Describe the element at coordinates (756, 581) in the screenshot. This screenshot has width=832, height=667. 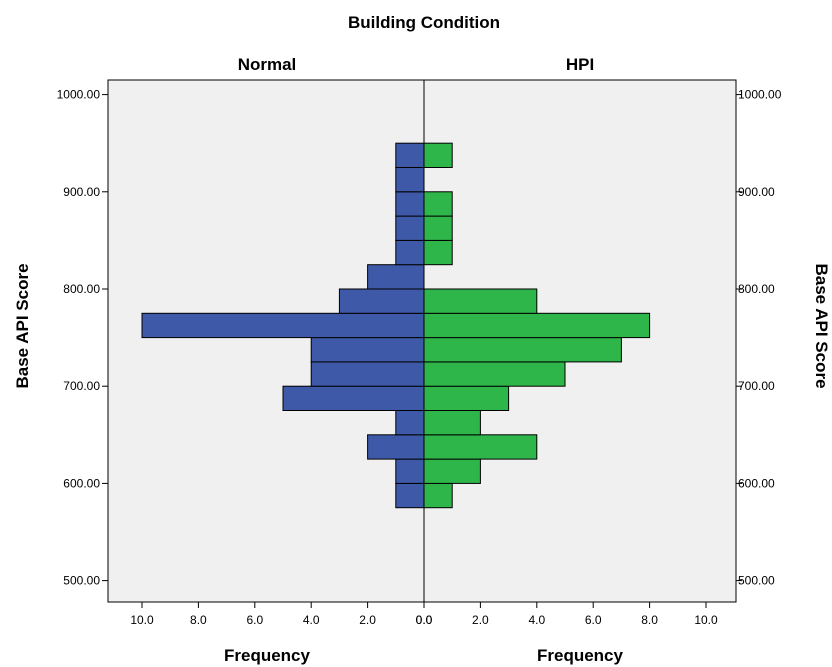
I see `y-tick-label-right-500: 500.00` at that location.